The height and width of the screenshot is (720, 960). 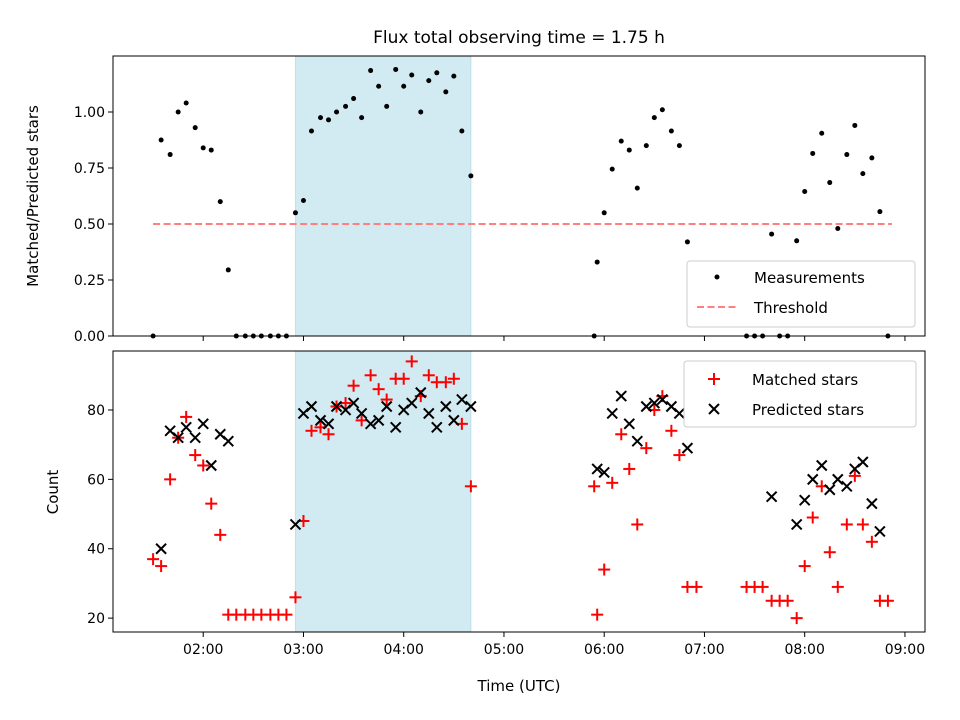 I want to click on bottom-x-tick-label: 06:00, so click(x=604, y=650).